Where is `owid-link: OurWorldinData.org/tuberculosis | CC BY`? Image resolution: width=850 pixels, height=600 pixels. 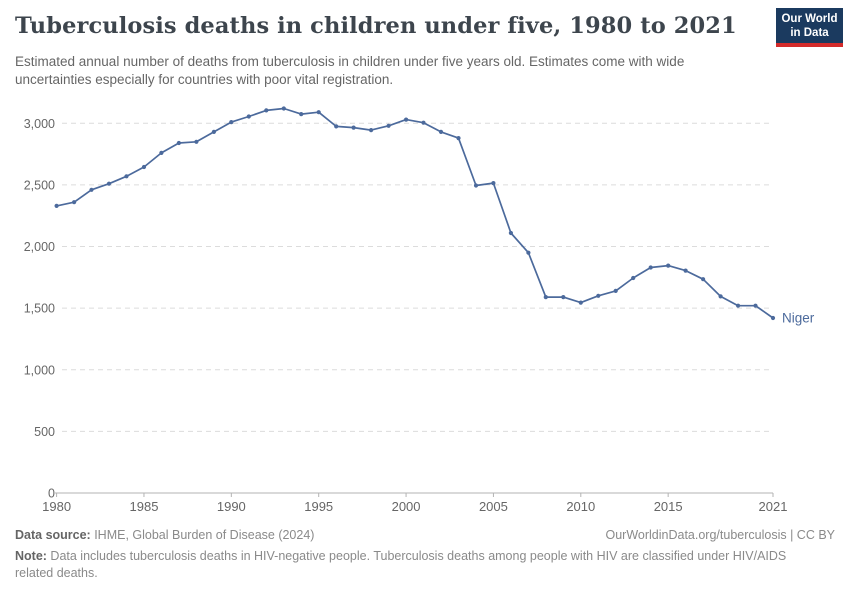
owid-link: OurWorldinData.org/tuberculosis | CC BY is located at coordinates (720, 535).